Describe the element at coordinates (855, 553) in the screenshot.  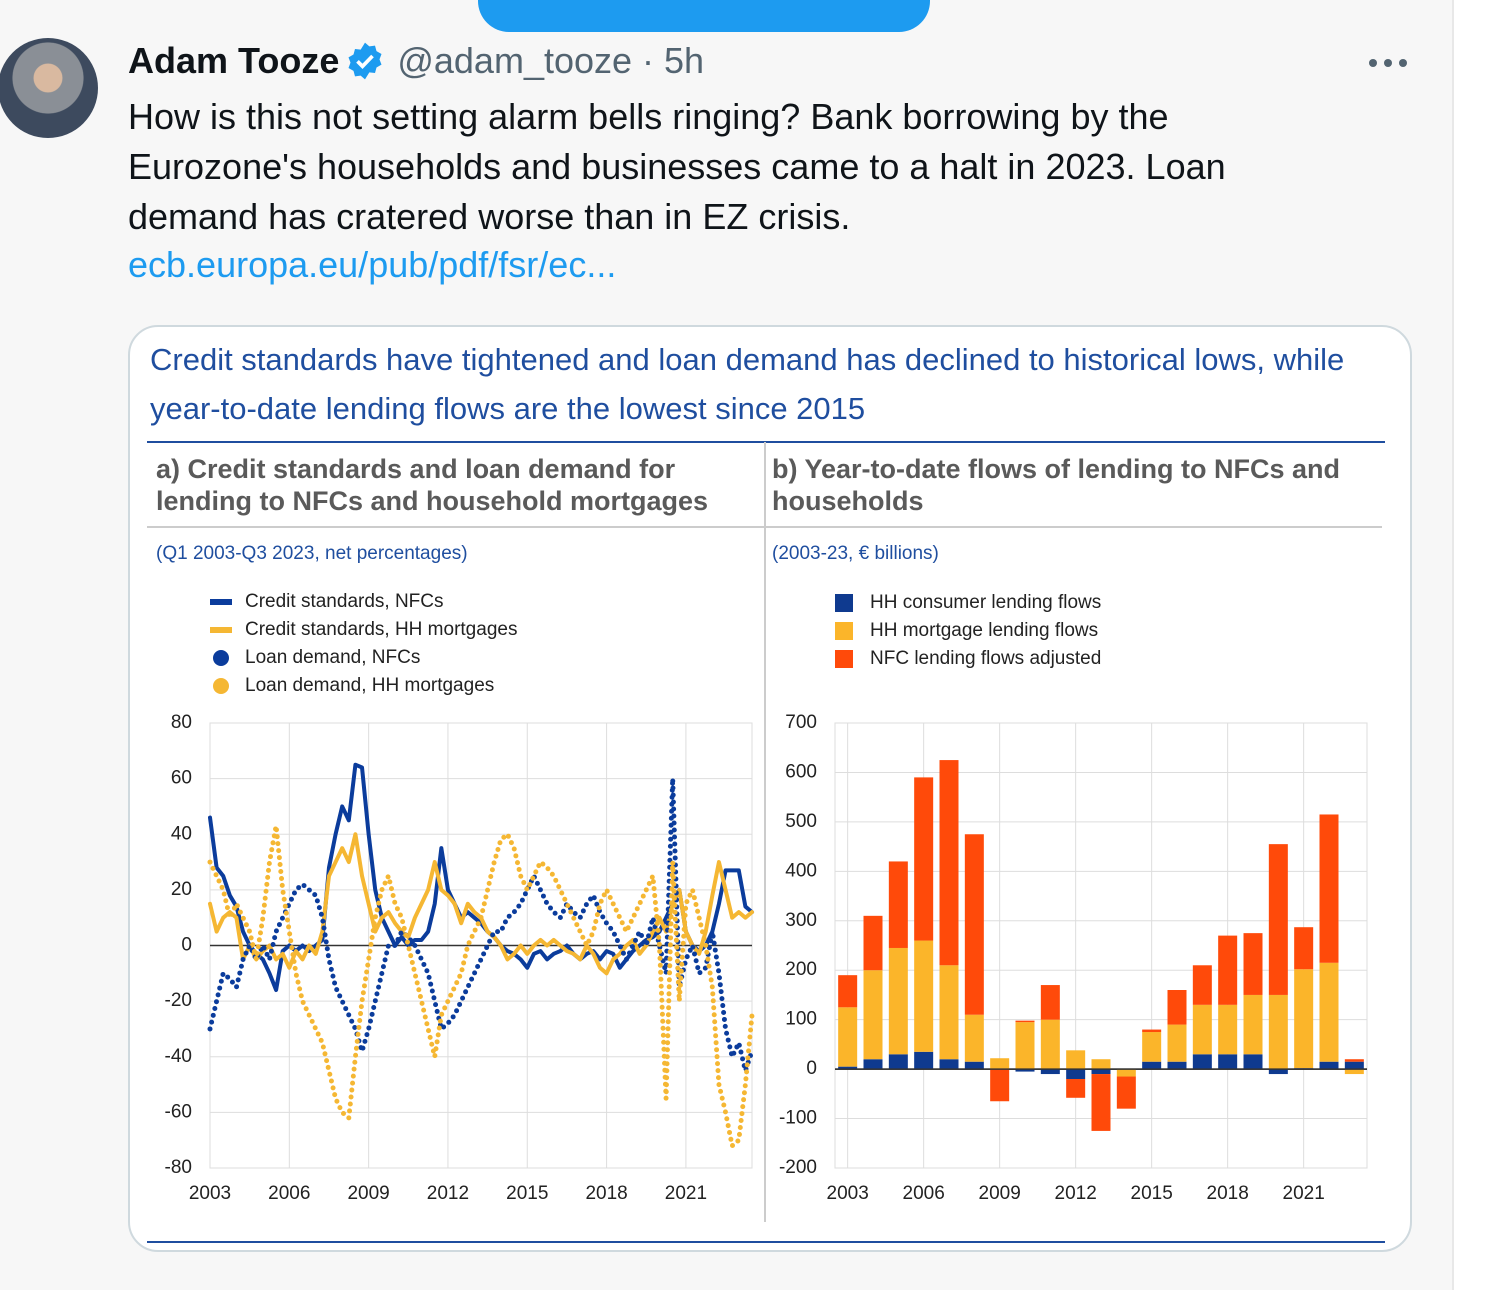
I see `panel-subtitle: (2003-23, € billions)` at that location.